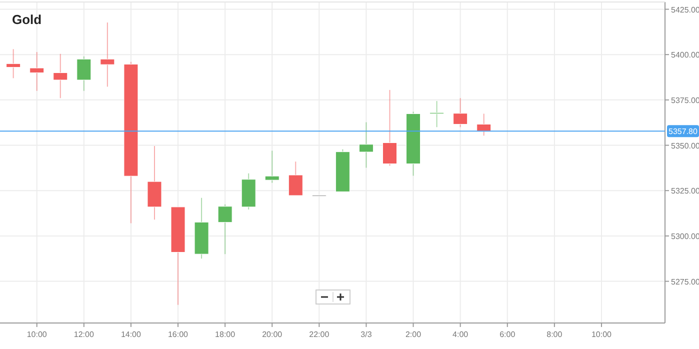  Describe the element at coordinates (178, 334) in the screenshot. I see `x-tick-label: 16:00` at that location.